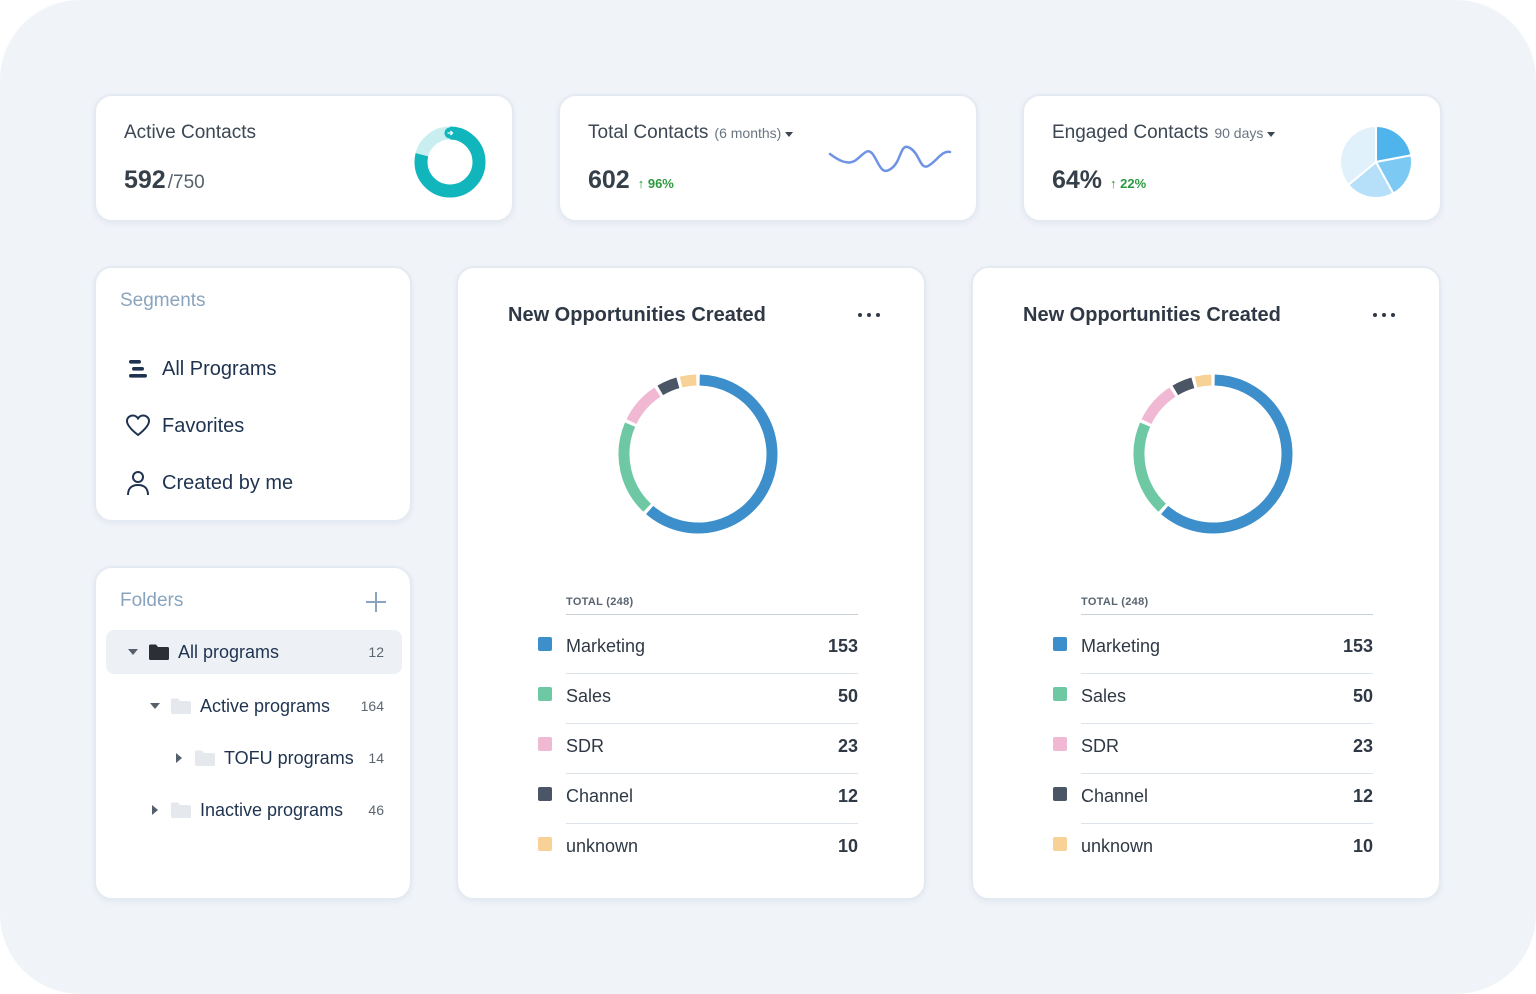 This screenshot has height=994, width=1536. I want to click on folder-row-inactive-programs: Inactive programs 46, so click(254, 810).